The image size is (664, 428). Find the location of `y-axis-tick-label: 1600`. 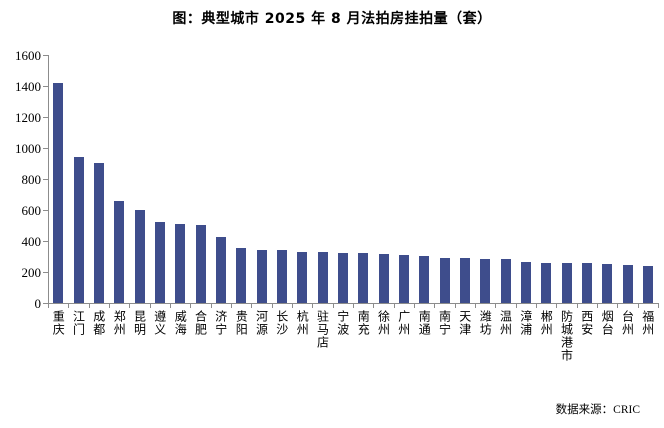

y-axis-tick-label: 1600 is located at coordinates (28, 55).